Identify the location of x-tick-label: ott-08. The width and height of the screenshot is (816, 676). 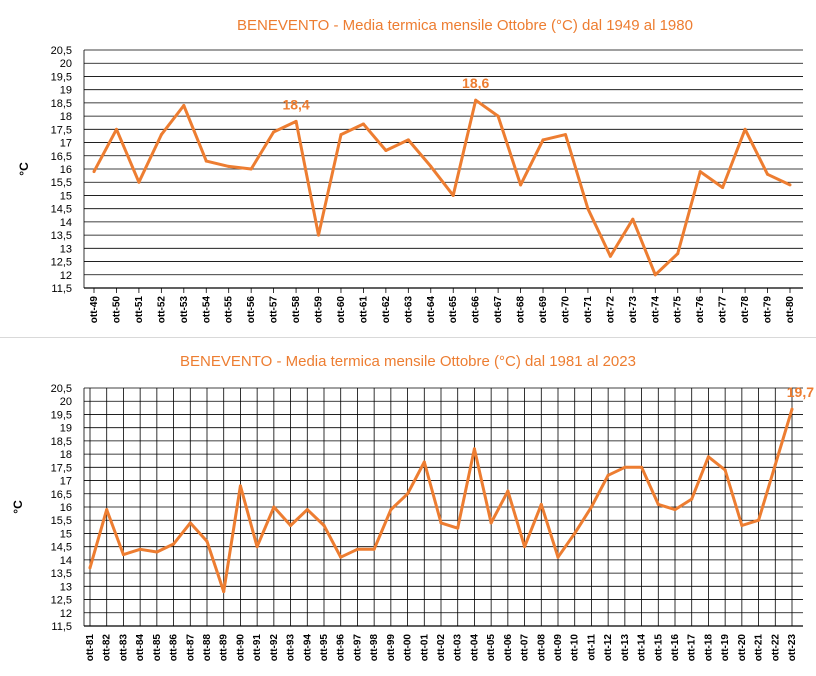
(541, 648).